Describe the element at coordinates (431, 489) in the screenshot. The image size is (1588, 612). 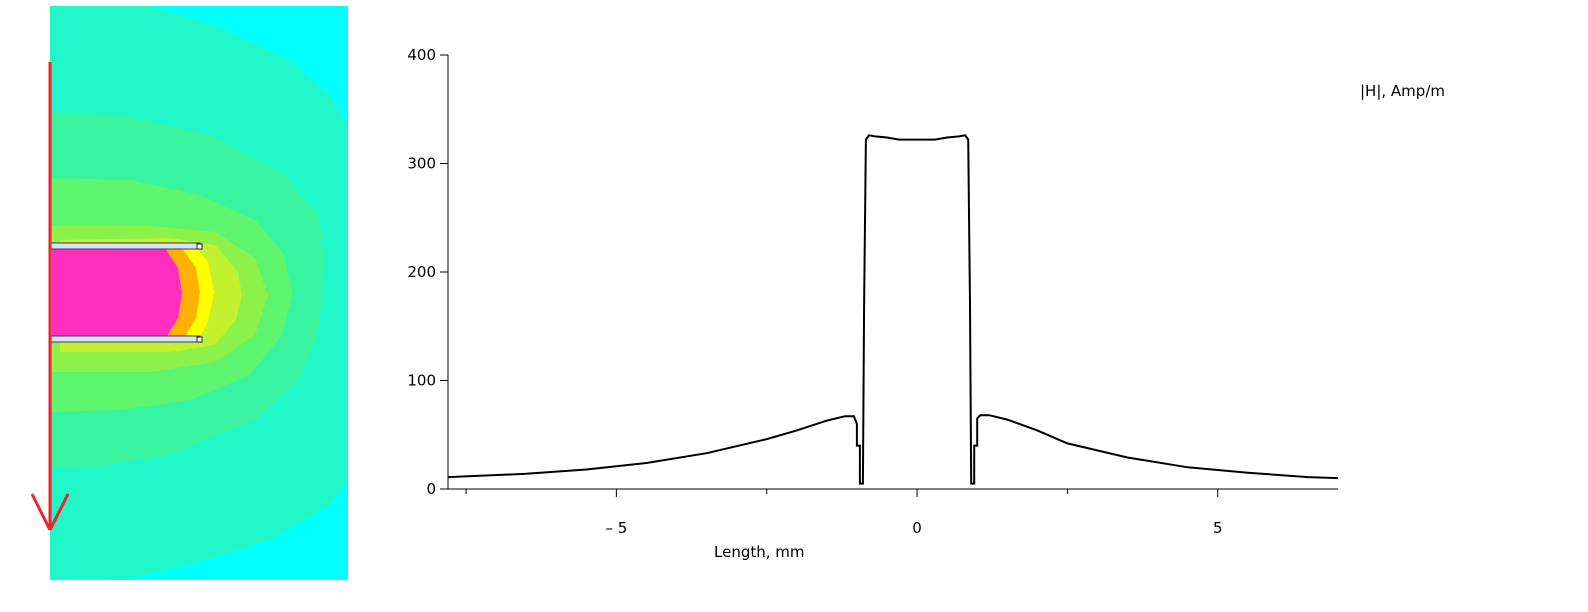
I see `y-tick-label: 0` at that location.